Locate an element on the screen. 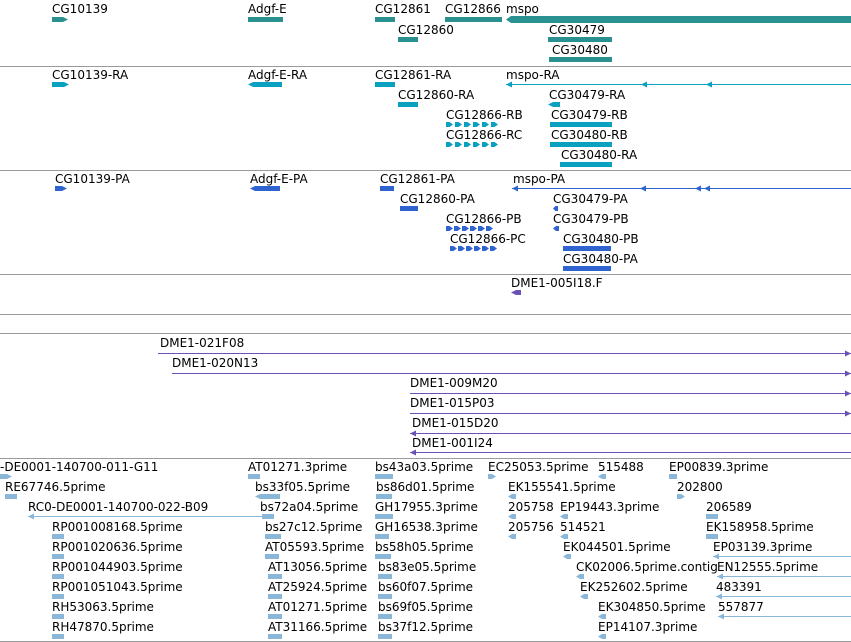 The height and width of the screenshot is (642, 851). feature-label: 205756 is located at coordinates (531, 527).